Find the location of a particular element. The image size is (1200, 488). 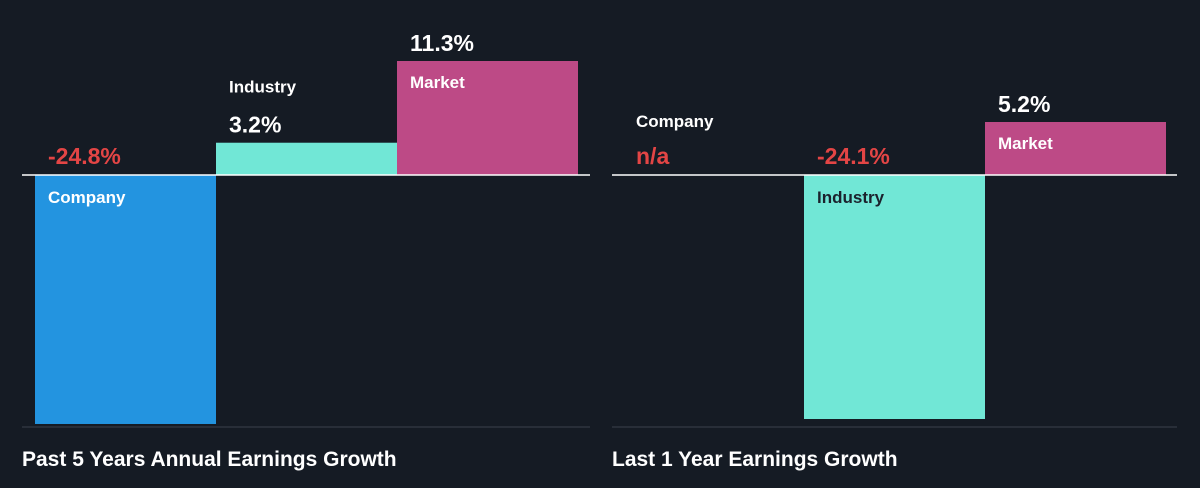

value-label-market: 11.3% is located at coordinates (442, 43).